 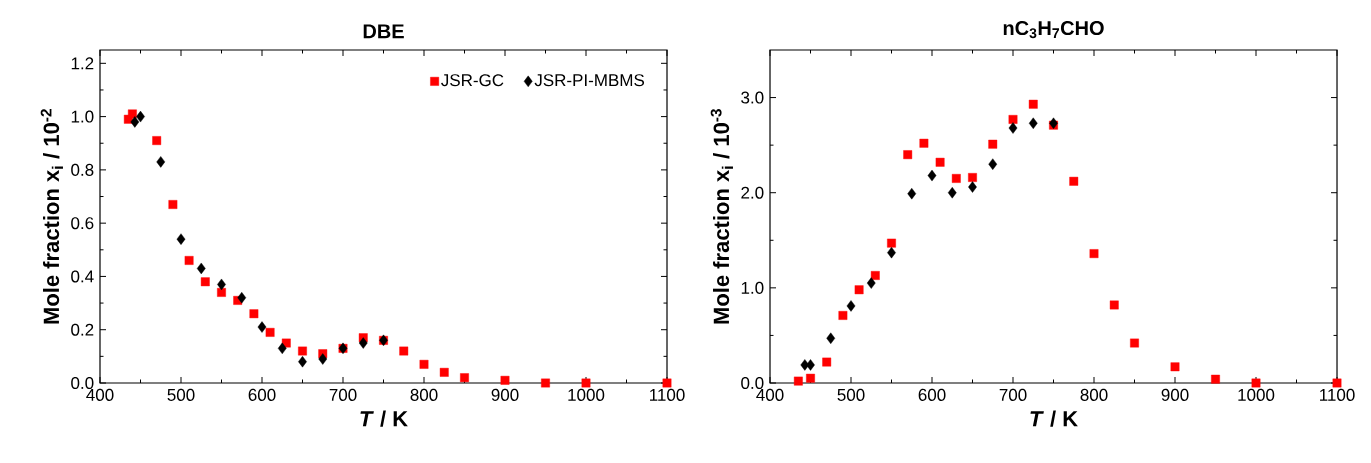 What do you see at coordinates (82, 329) in the screenshot?
I see `y-tick-label: 0.2` at bounding box center [82, 329].